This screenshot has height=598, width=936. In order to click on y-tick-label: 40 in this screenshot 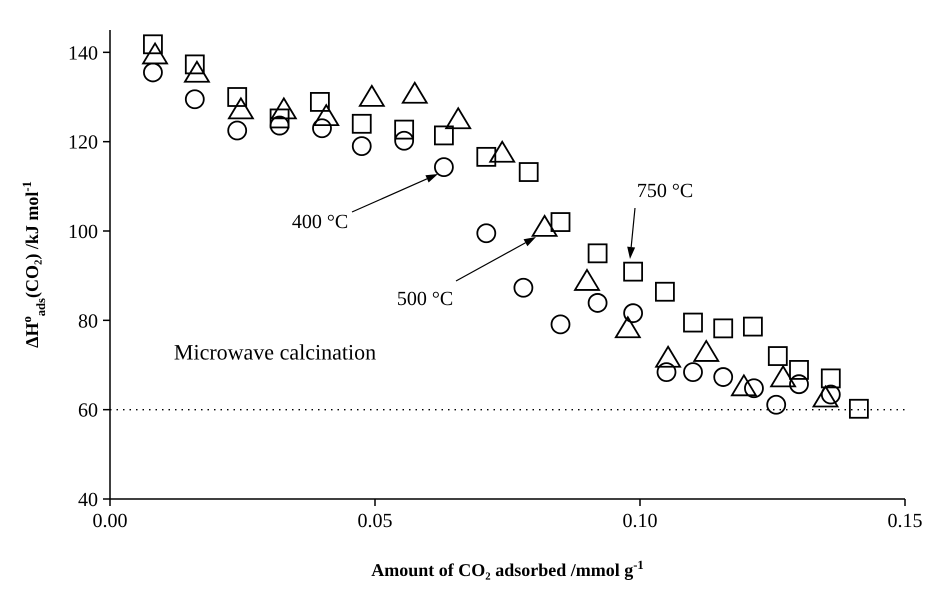, I will do `click(88, 500)`.